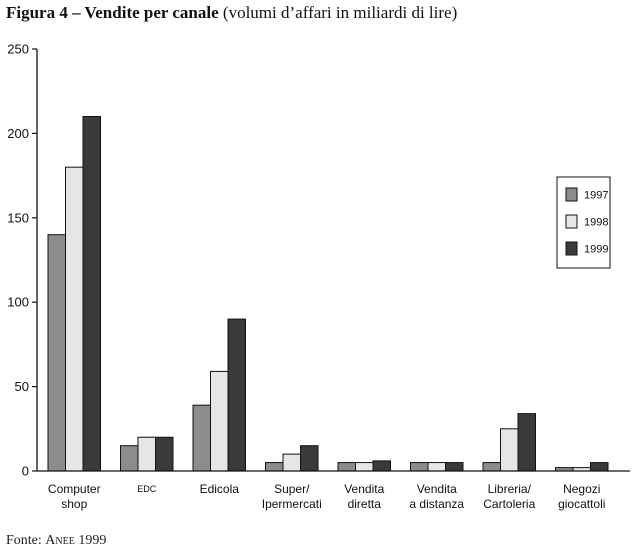  Describe the element at coordinates (92, 540) in the screenshot. I see `source-year: 1999` at that location.